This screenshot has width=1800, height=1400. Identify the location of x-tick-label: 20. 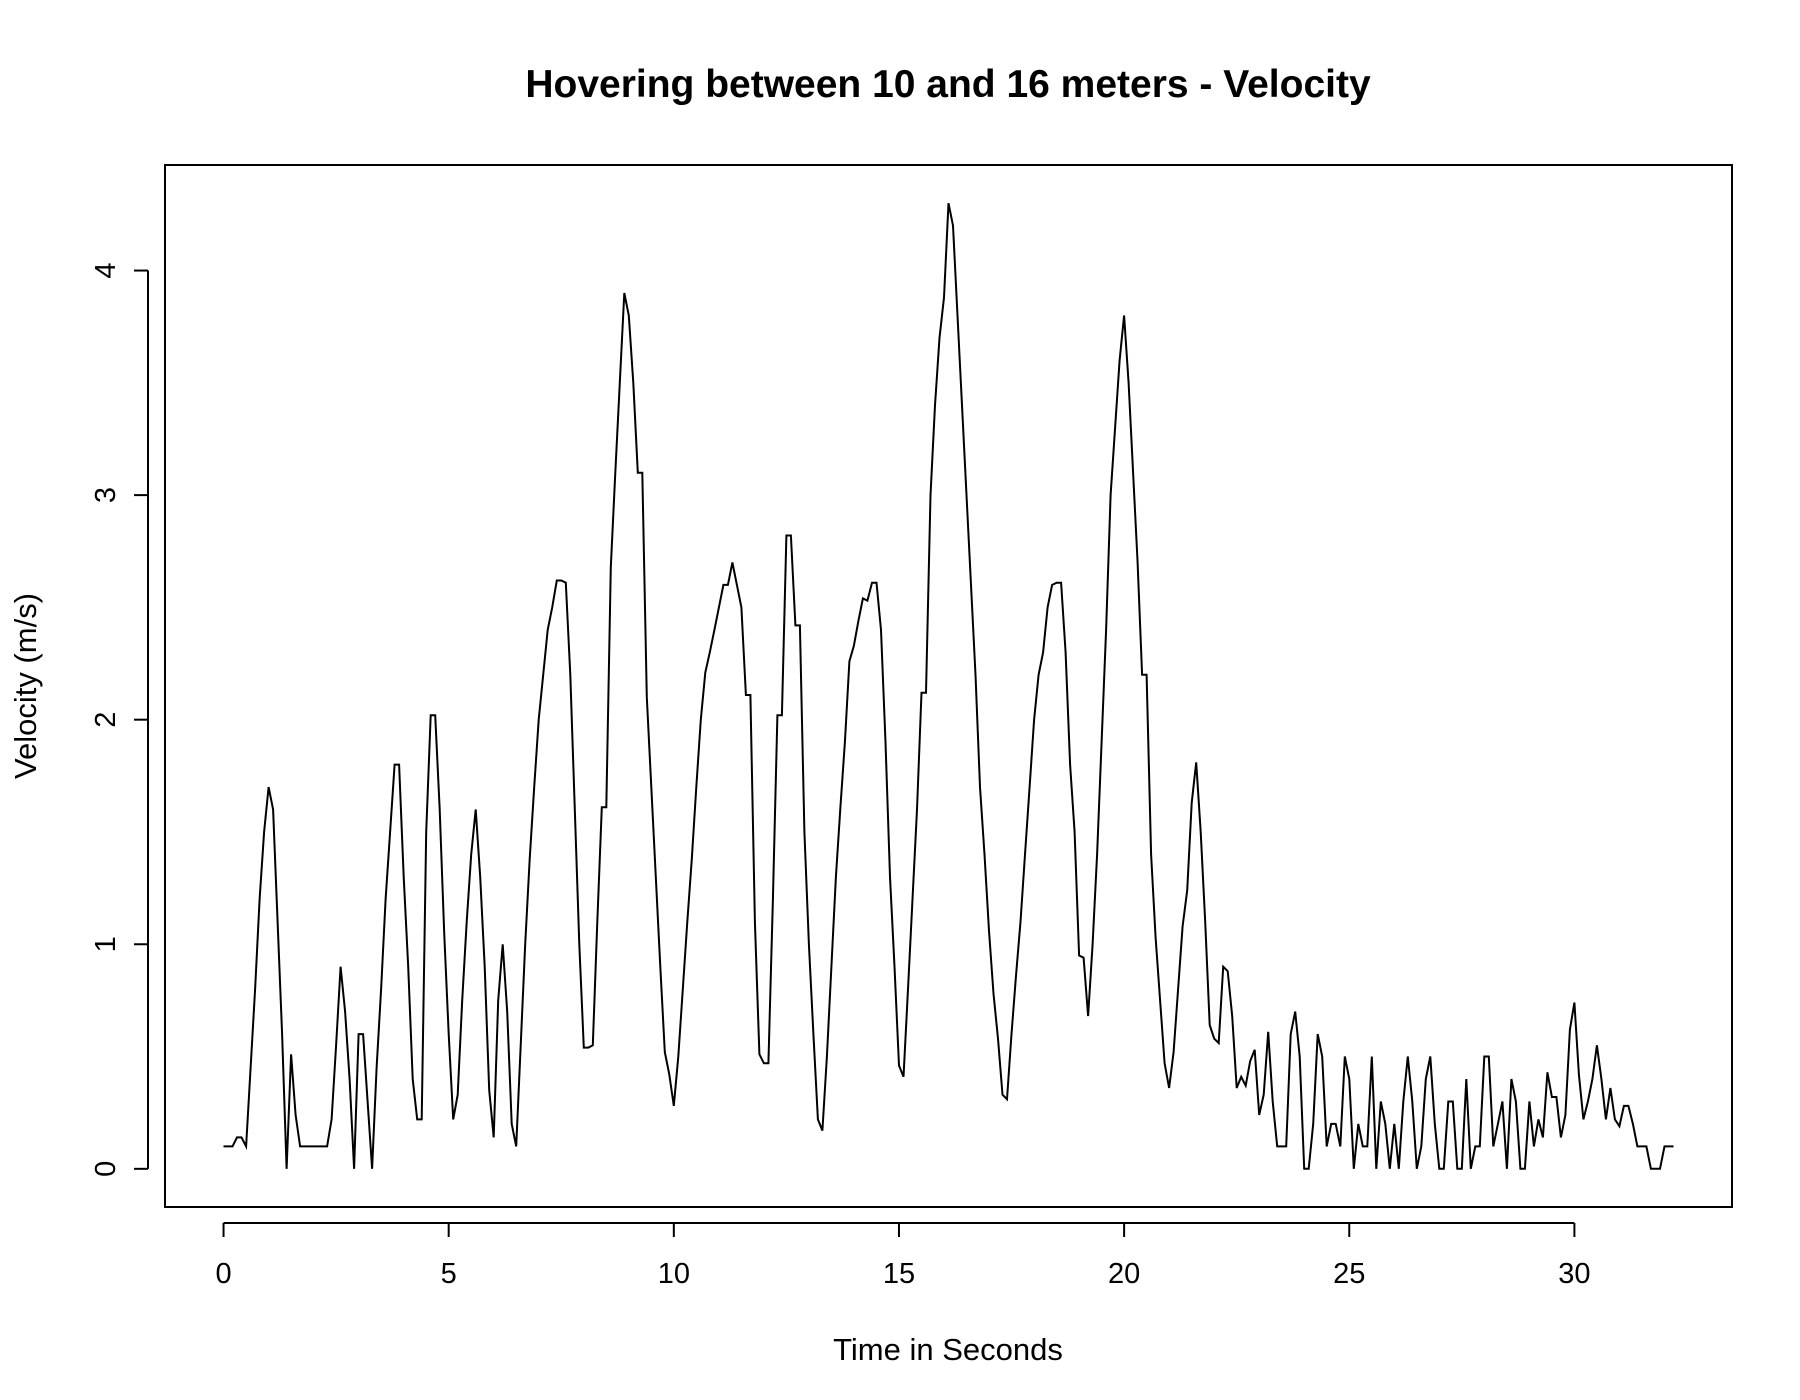
(1124, 1274).